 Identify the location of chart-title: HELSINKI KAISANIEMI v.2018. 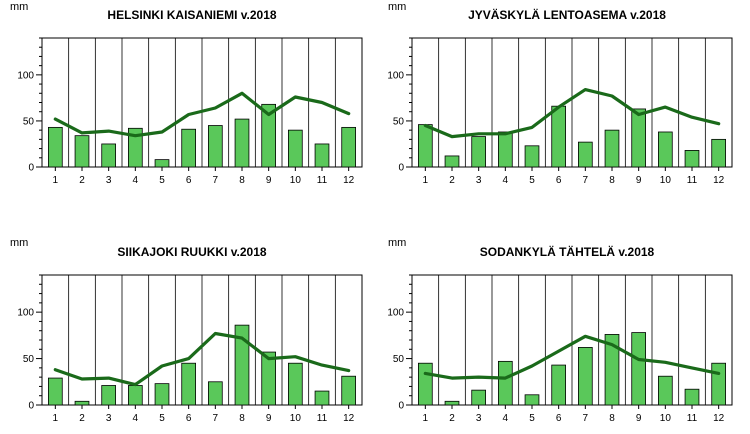
(191, 15).